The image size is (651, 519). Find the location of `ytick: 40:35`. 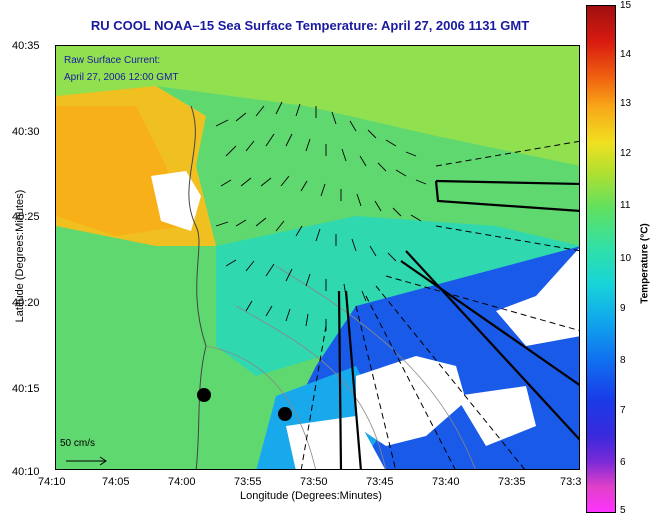

ytick: 40:35 is located at coordinates (26, 46).